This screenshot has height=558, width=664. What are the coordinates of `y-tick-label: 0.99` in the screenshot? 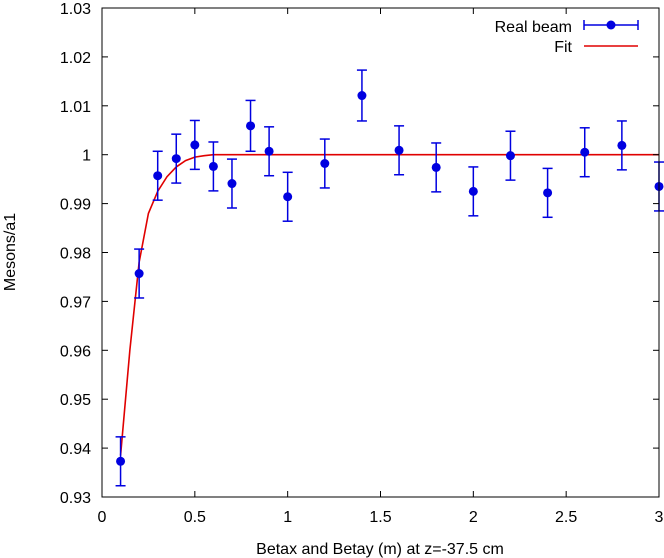 It's located at (75, 205).